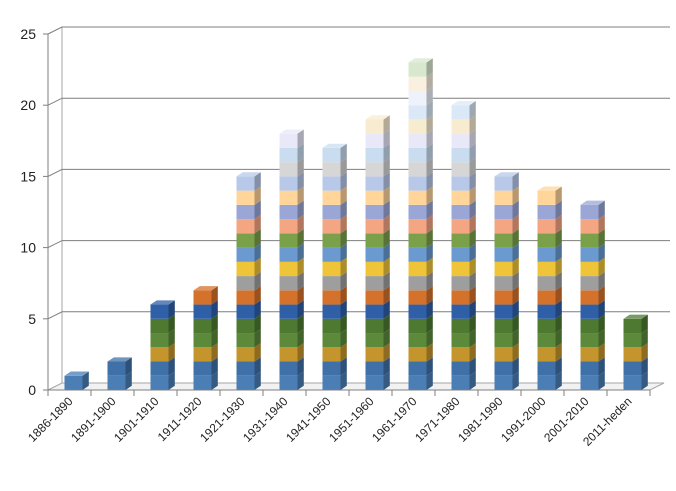  Describe the element at coordinates (377, 252) in the screenshot. I see `bar-1951-1960` at that location.